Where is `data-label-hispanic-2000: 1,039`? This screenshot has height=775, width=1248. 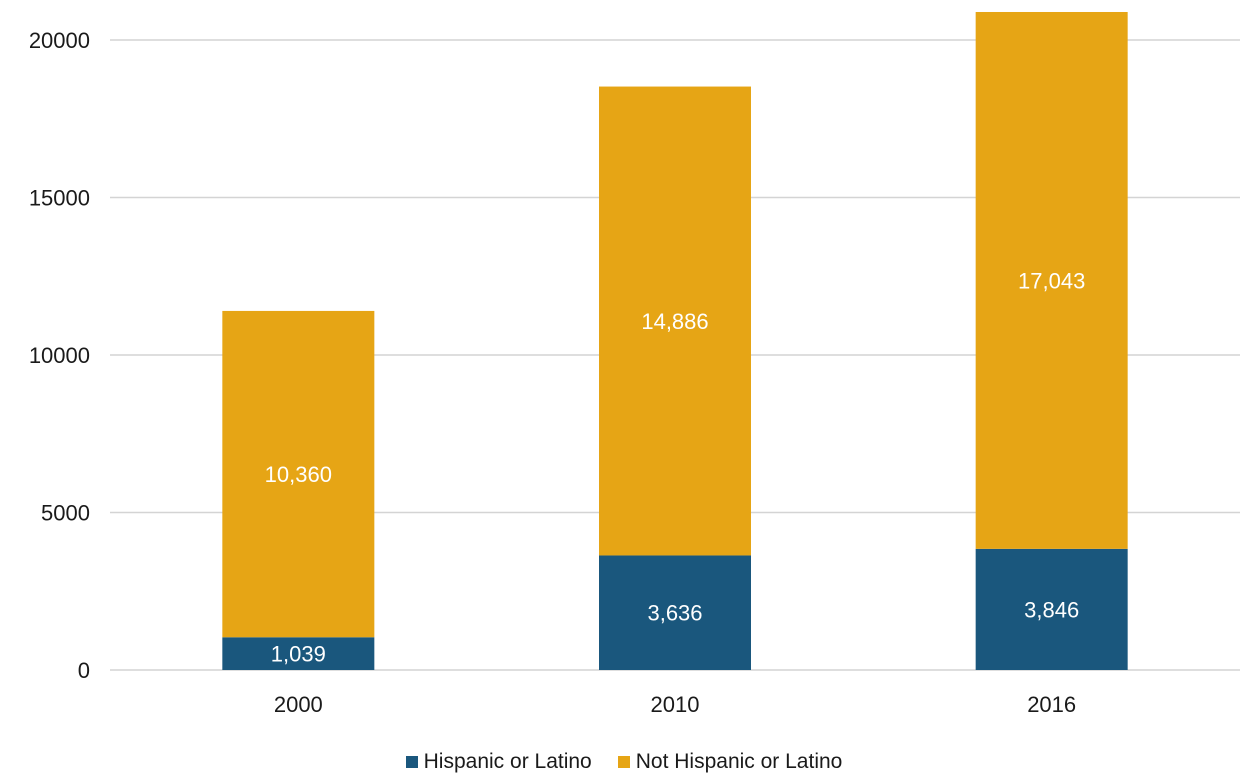 data-label-hispanic-2000: 1,039 is located at coordinates (298, 654).